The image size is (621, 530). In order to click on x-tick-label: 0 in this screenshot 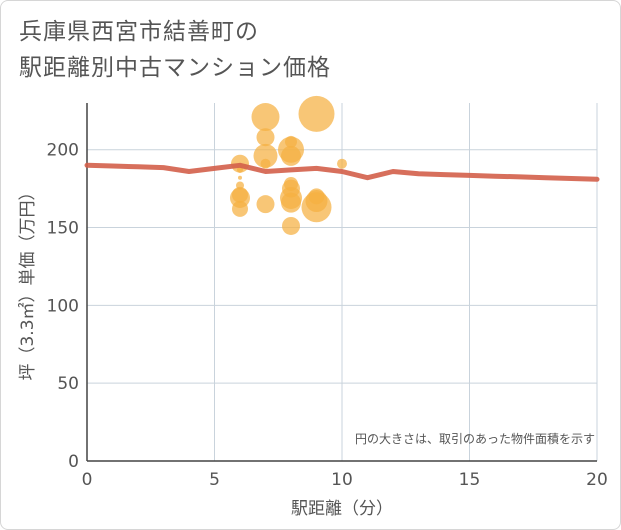, I will do `click(87, 480)`.